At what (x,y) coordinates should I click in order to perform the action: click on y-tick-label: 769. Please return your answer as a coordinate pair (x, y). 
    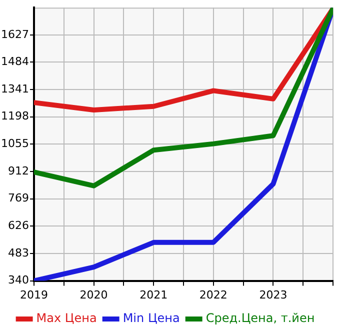
    Looking at the image, I should click on (18, 198).